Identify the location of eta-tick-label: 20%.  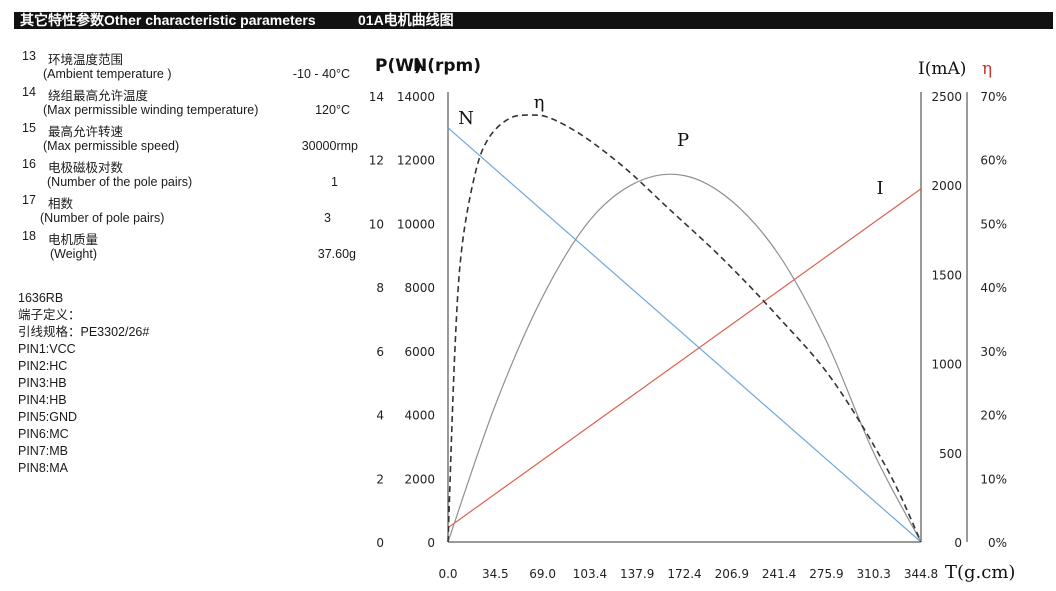
(993, 416).